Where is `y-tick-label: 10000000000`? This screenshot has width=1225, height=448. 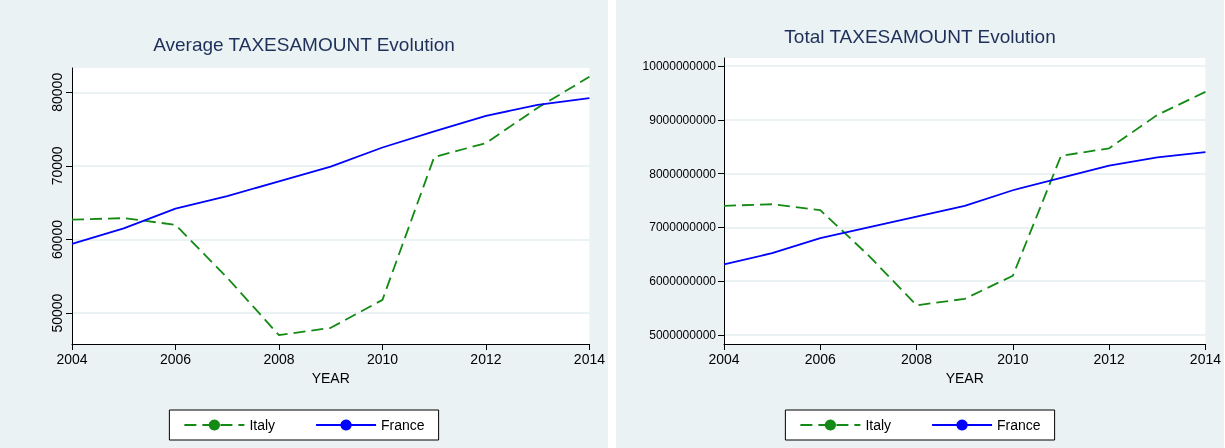
y-tick-label: 10000000000 is located at coordinates (679, 66).